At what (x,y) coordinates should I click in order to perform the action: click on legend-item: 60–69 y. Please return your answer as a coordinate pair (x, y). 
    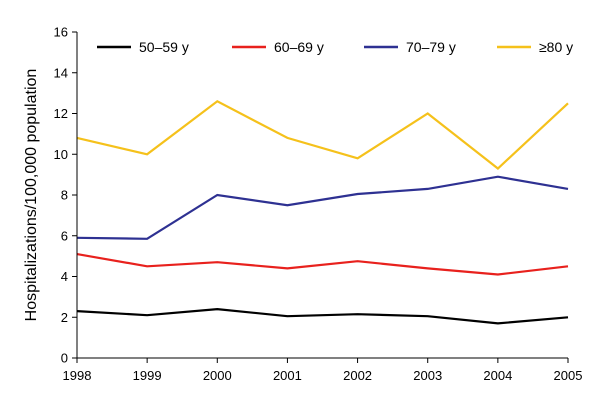
    Looking at the image, I should click on (278, 47).